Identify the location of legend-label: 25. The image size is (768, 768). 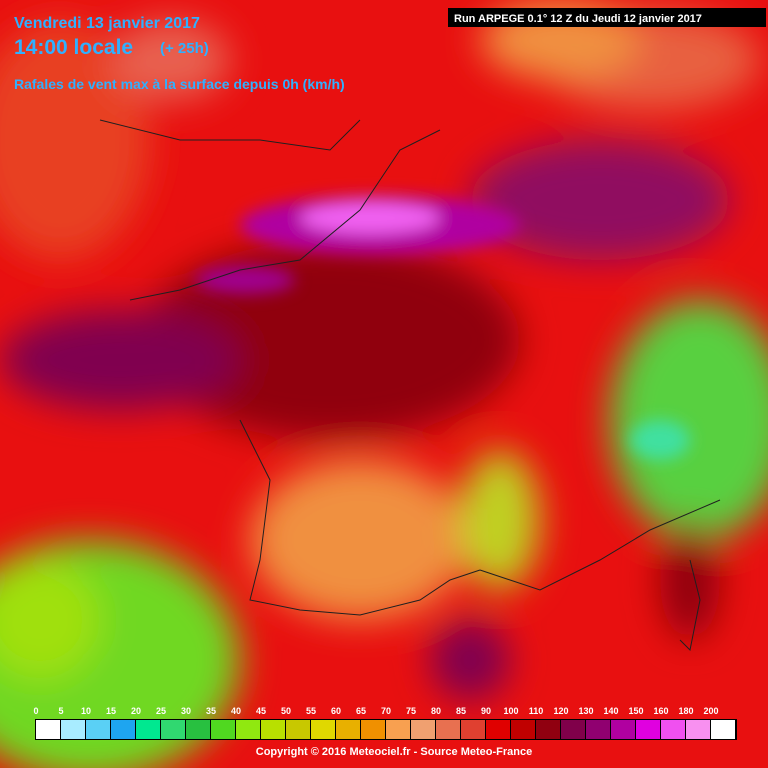
(161, 711).